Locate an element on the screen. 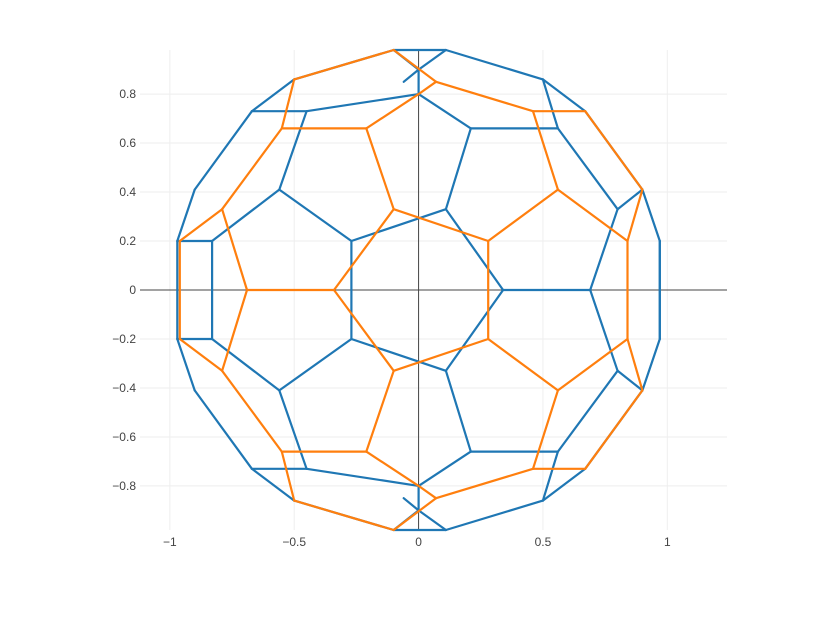  x-tick-labels: −1 −0.5 0 0.5 1 is located at coordinates (417, 542).